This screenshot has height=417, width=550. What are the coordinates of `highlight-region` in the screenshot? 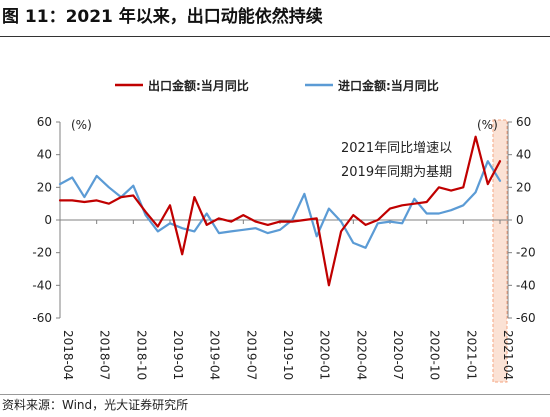 It's located at (500, 251).